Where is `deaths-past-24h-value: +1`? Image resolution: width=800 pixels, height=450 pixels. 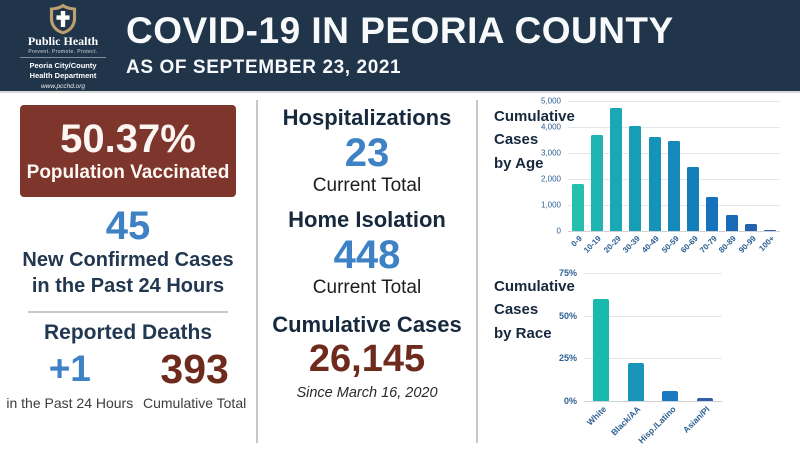
deaths-past-24h-value: +1 is located at coordinates (69, 368).